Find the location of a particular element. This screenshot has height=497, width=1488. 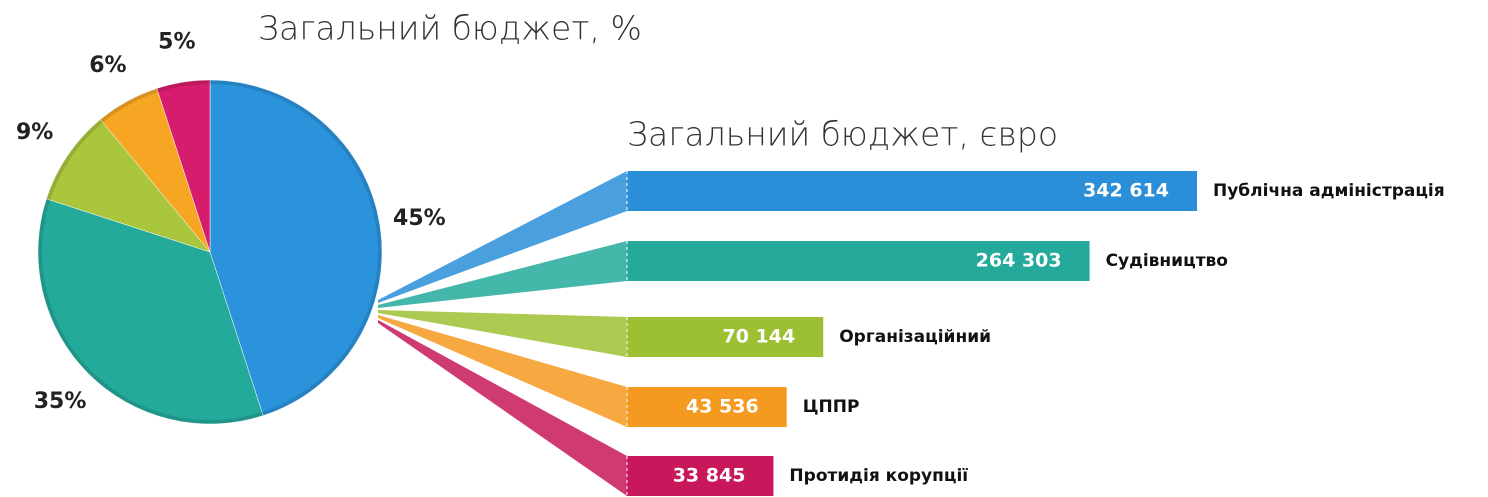

value-label: 33 845 is located at coordinates (709, 476).